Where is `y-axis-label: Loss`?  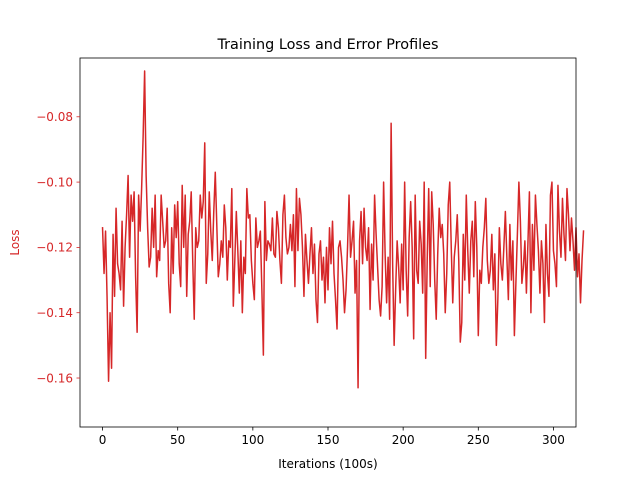 y-axis-label: Loss is located at coordinates (15, 242).